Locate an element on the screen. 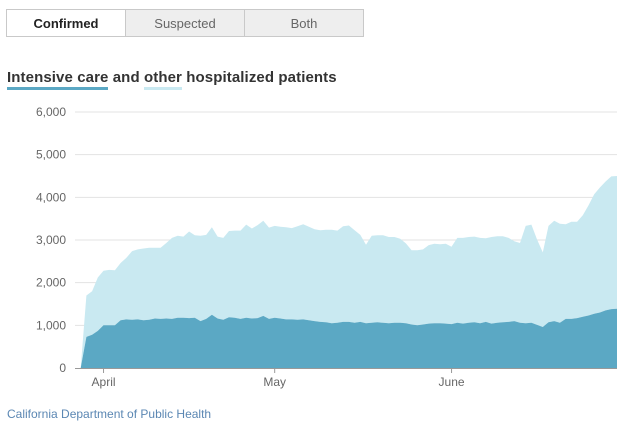 This screenshot has width=619, height=428. tab-suspected: Suspected is located at coordinates (185, 23).